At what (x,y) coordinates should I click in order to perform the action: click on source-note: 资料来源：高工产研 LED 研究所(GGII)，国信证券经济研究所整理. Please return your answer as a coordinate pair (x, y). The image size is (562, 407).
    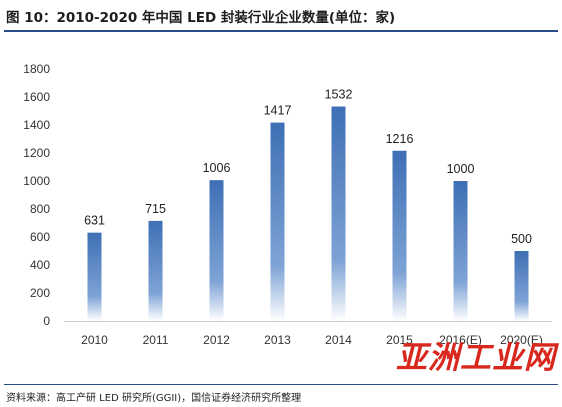
    Looking at the image, I should click on (154, 398).